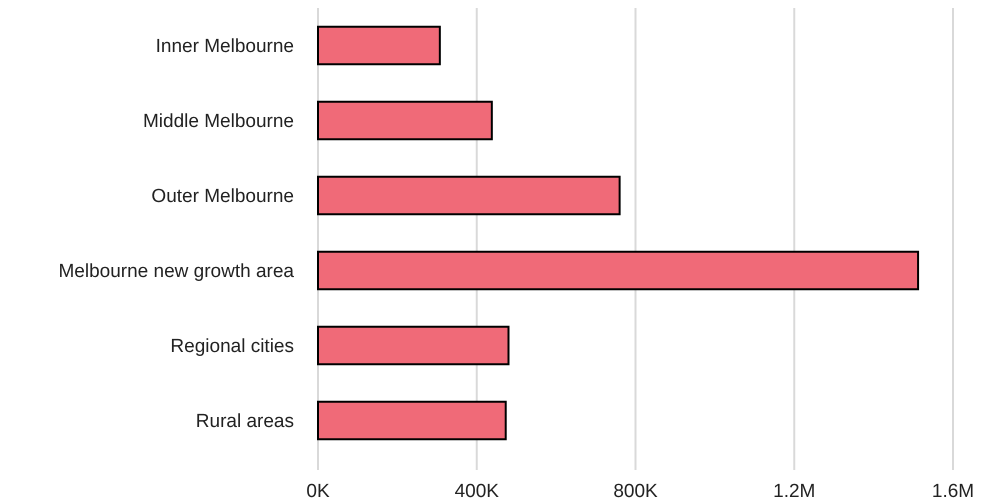  Describe the element at coordinates (477, 491) in the screenshot. I see `x-tick-label: 400K` at that location.